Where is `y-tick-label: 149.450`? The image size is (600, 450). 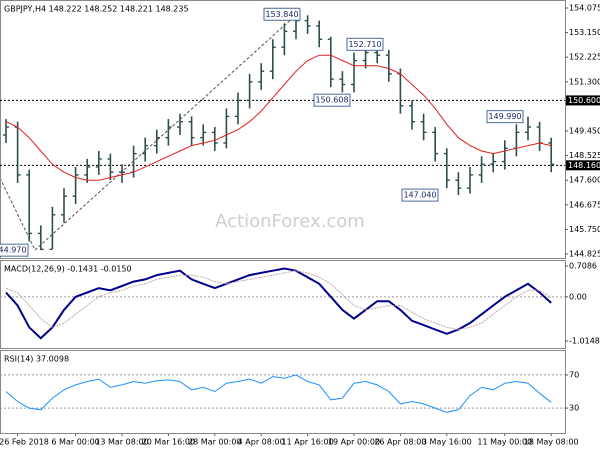 y-tick-label: 149.450 is located at coordinates (584, 131).